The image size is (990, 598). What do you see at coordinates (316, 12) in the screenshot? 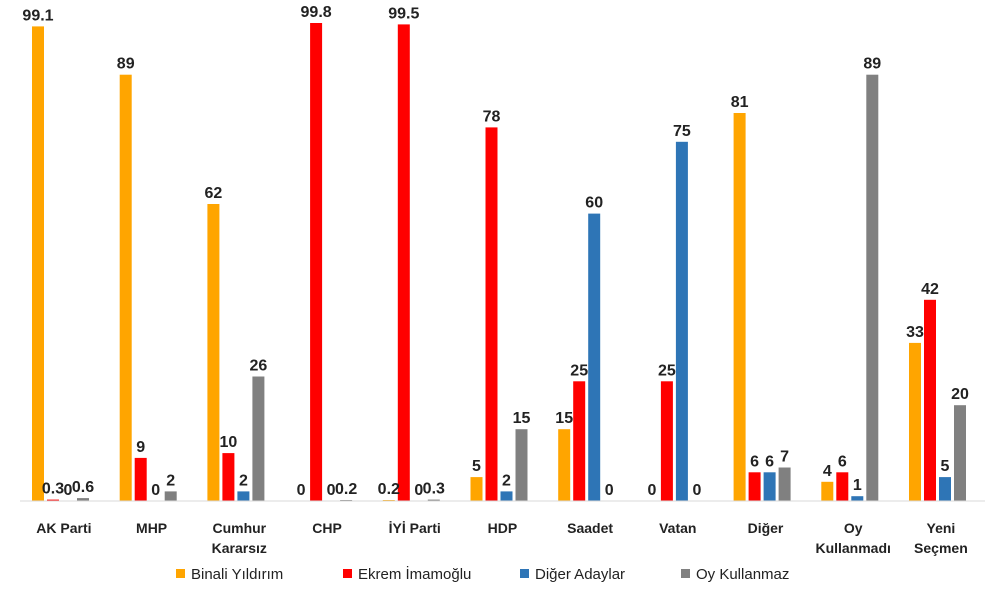
I see `data-label: 99.8` at bounding box center [316, 12].